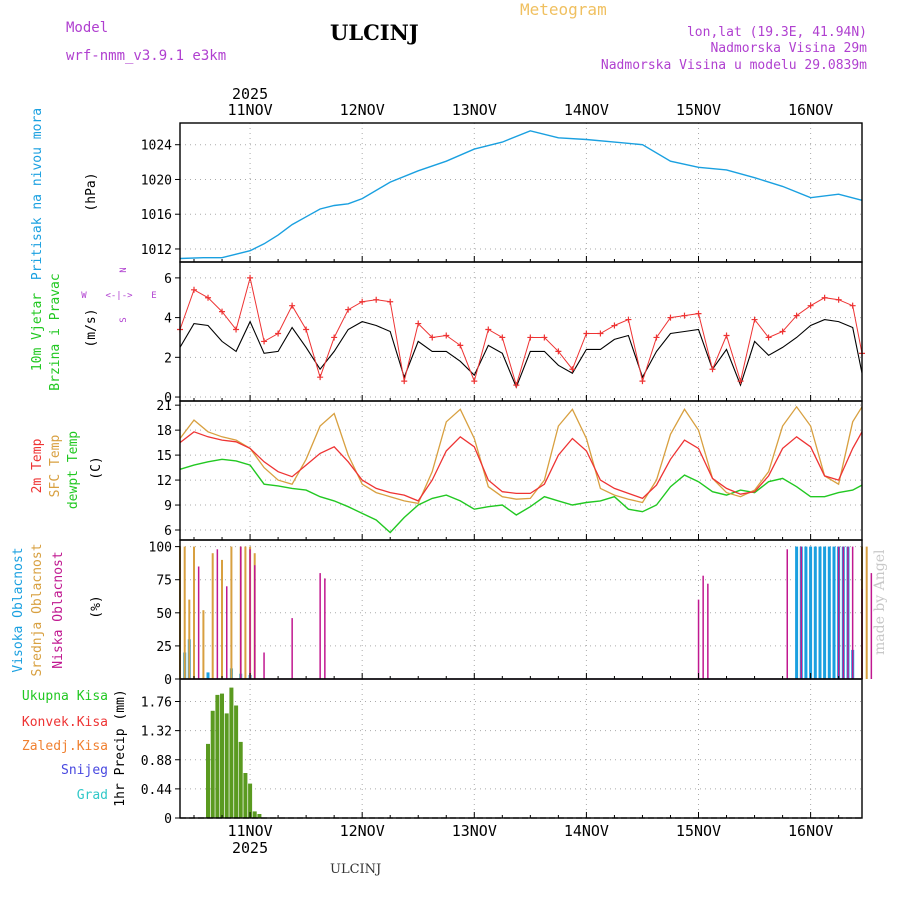  What do you see at coordinates (530, 839) in the screenshot?
I see `bottom-time-axis: 11NOV 12NOV 13NOV 14NOV 15NOV 16NOV 2025` at bounding box center [530, 839].